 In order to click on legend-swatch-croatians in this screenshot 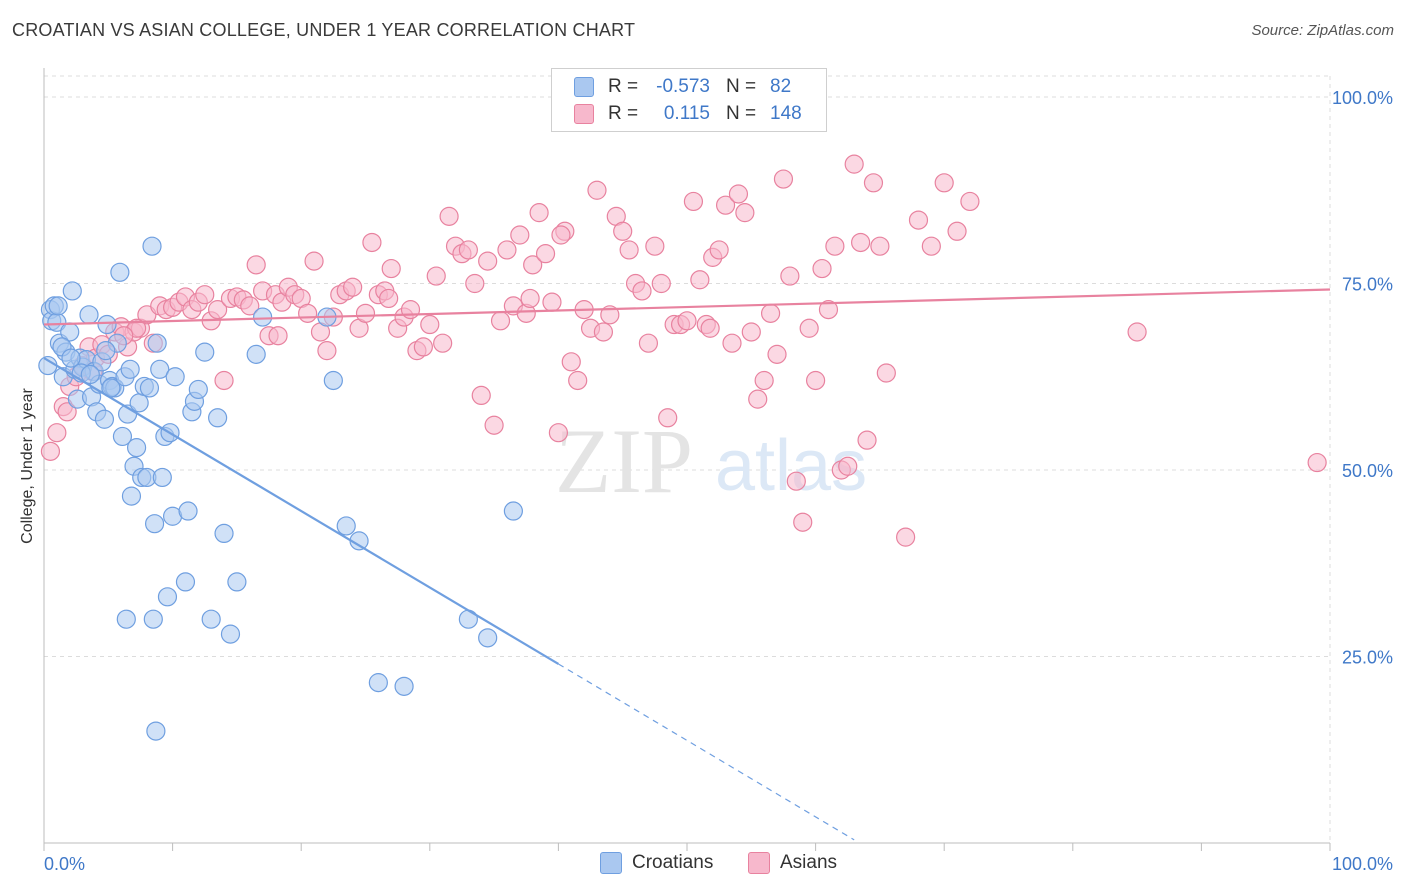, I will do `click(584, 87)`.